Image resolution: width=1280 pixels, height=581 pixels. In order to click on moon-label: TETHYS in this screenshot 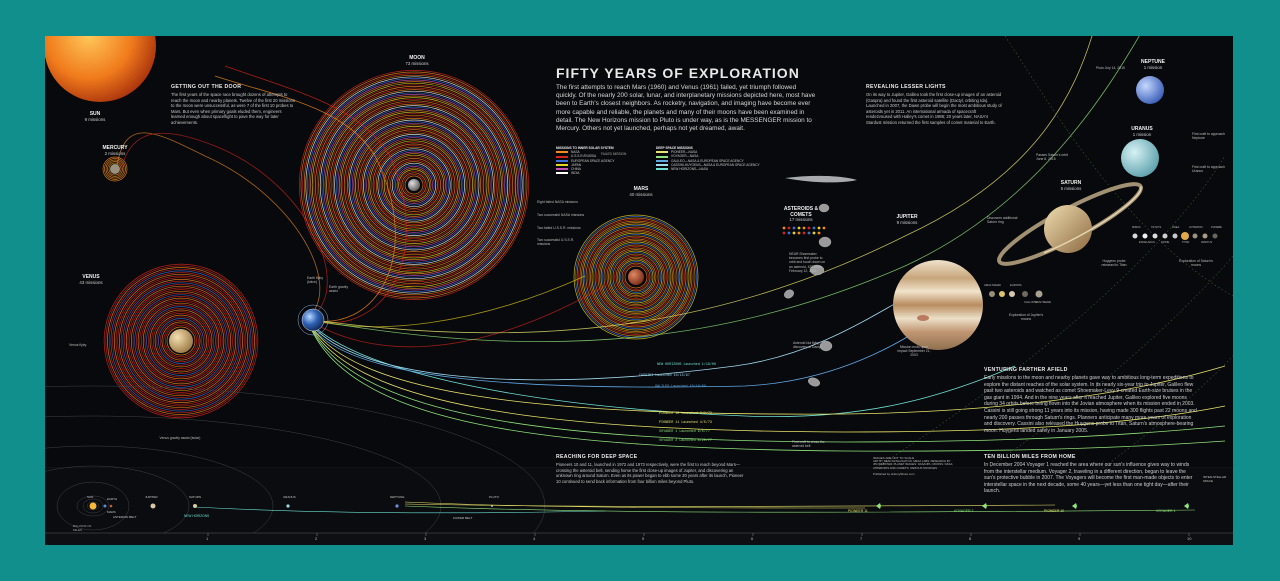, I will do `click(1156, 227)`.